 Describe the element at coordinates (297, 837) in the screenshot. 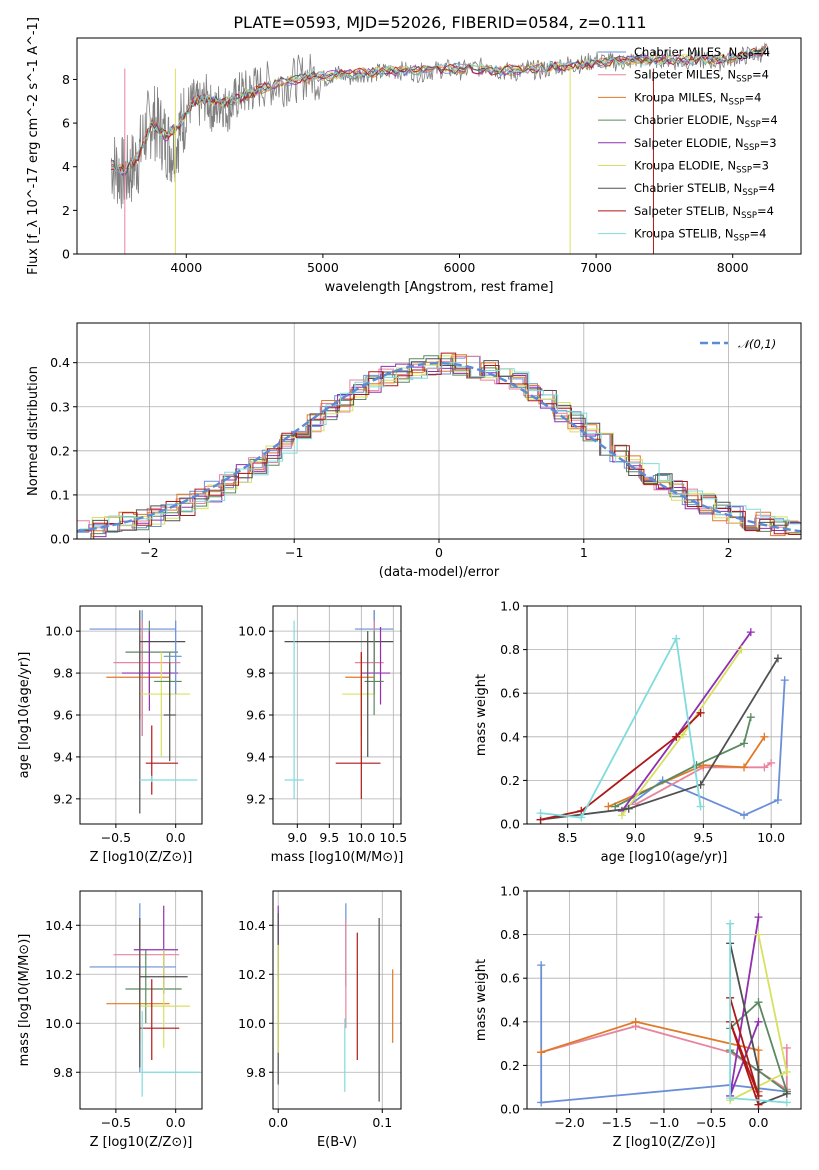

I see `x-tick-label: 9.0` at that location.